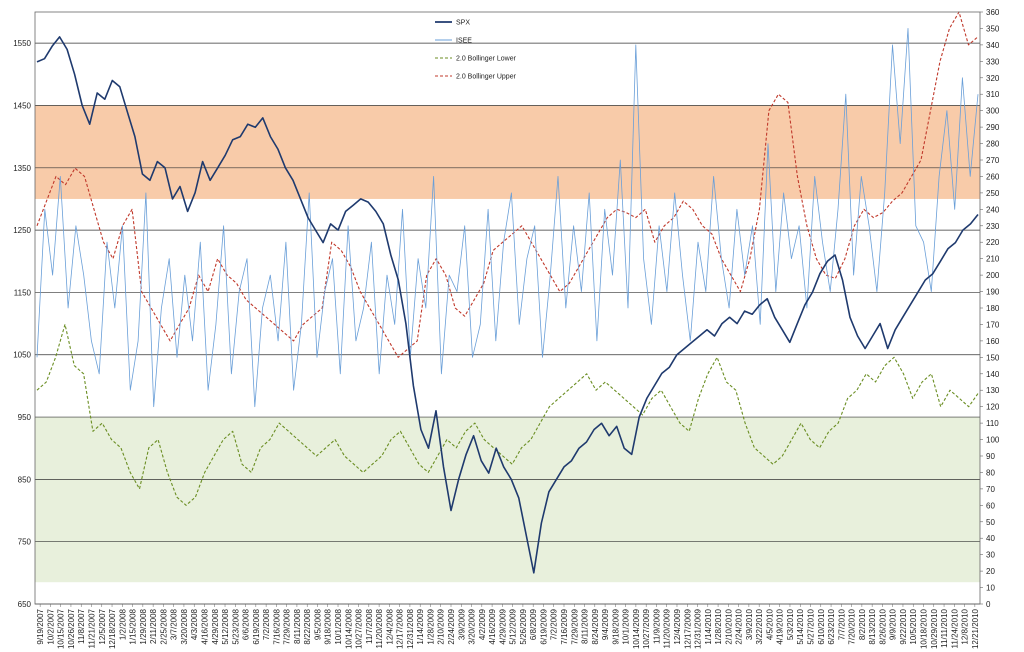 Image resolution: width=1024 pixels, height=652 pixels. What do you see at coordinates (102, 626) in the screenshot?
I see `x-tick-label: 12/5/2007` at bounding box center [102, 626].